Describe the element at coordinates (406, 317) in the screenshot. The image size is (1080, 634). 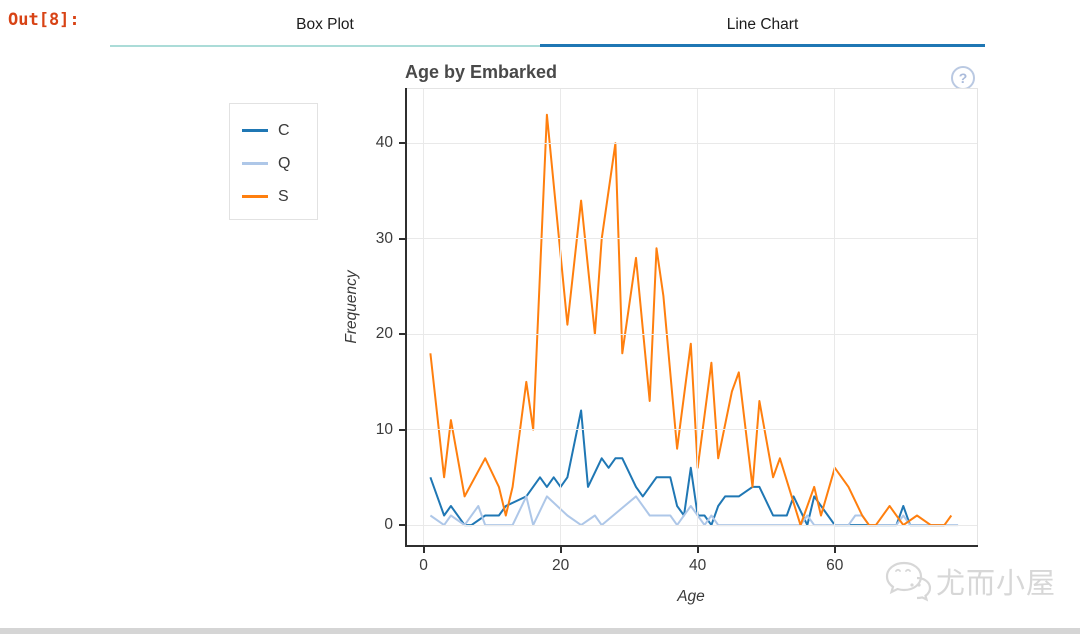
I see `y-axis-line` at that location.